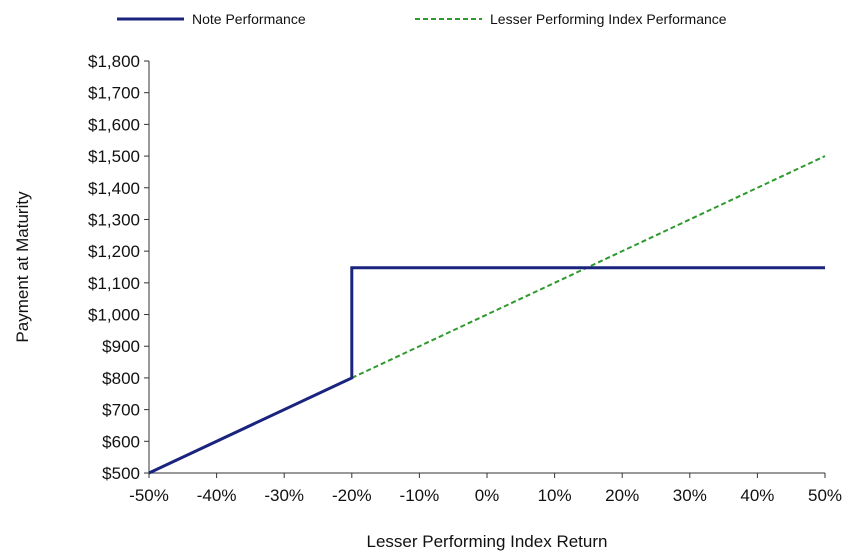  Describe the element at coordinates (121, 378) in the screenshot. I see `y-tick-label: $800` at that location.